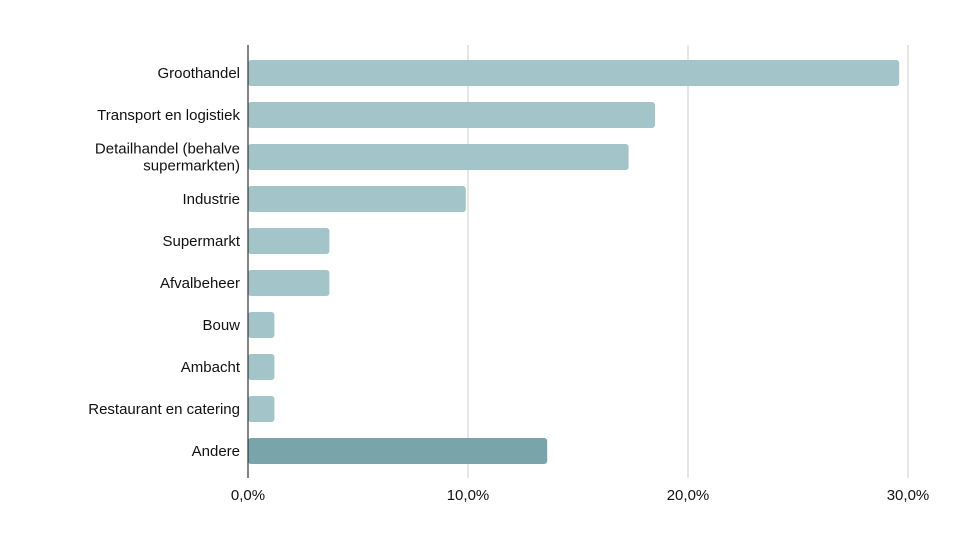 This screenshot has width=974, height=542. What do you see at coordinates (248, 495) in the screenshot?
I see `x-tick-label: 0,0%` at bounding box center [248, 495].